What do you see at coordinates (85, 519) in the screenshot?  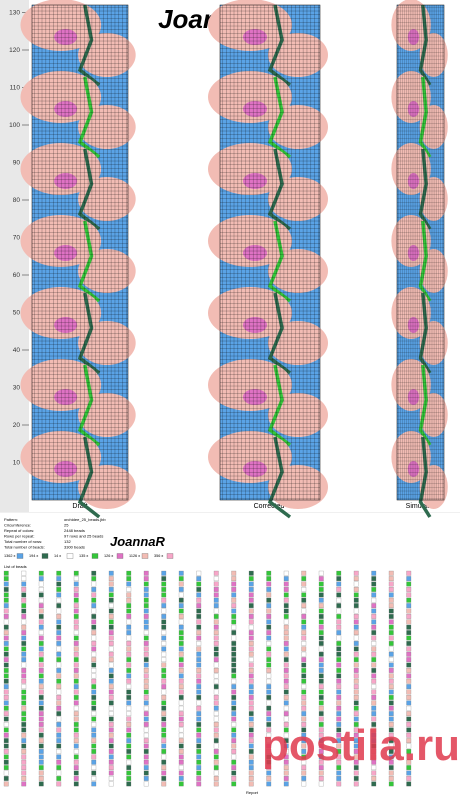 I see `field-value: orchidee_25_beads.jbb` at bounding box center [85, 519].